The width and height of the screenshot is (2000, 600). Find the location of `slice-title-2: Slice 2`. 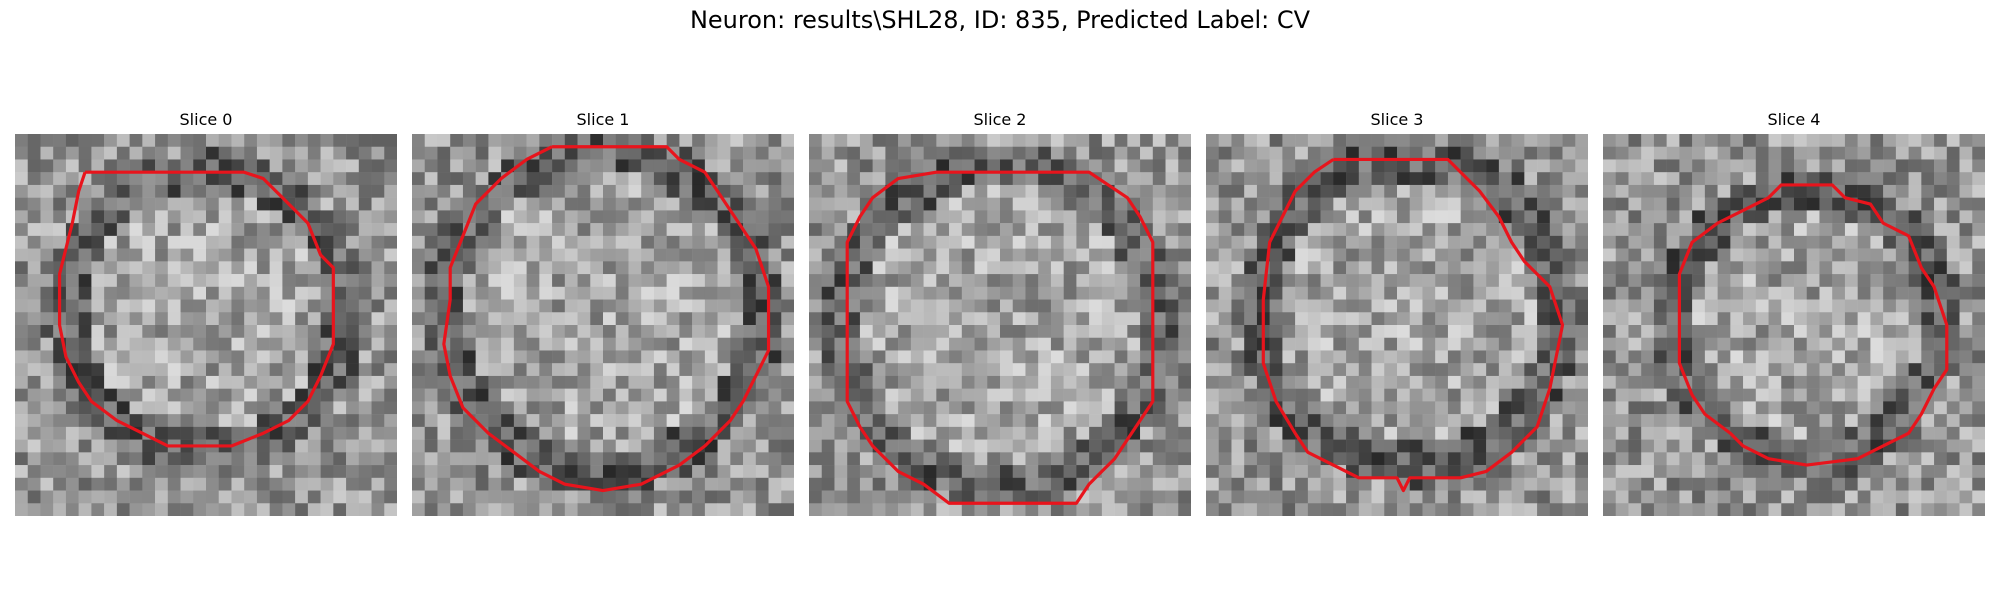

slice-title-2: Slice 2 is located at coordinates (1000, 119).